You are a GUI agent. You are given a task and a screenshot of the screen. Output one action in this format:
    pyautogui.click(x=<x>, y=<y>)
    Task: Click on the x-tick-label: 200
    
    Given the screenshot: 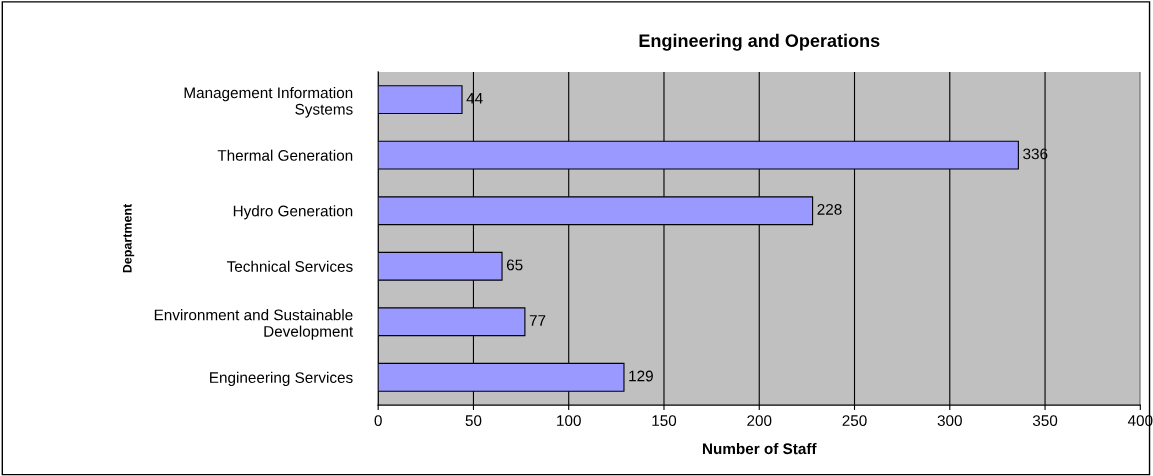 What is the action you would take?
    pyautogui.click(x=759, y=421)
    